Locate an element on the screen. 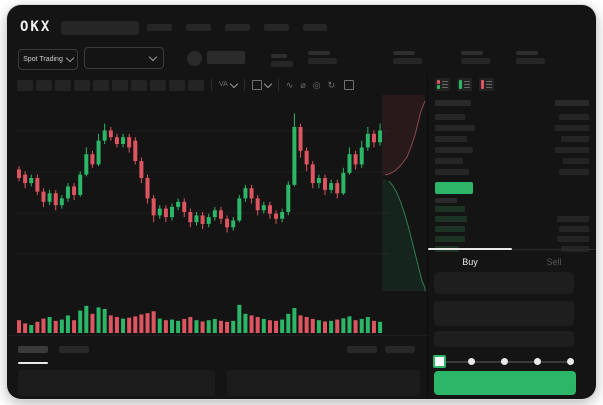 Image resolution: width=603 pixels, height=405 pixels. indicator-button: VA is located at coordinates (223, 84).